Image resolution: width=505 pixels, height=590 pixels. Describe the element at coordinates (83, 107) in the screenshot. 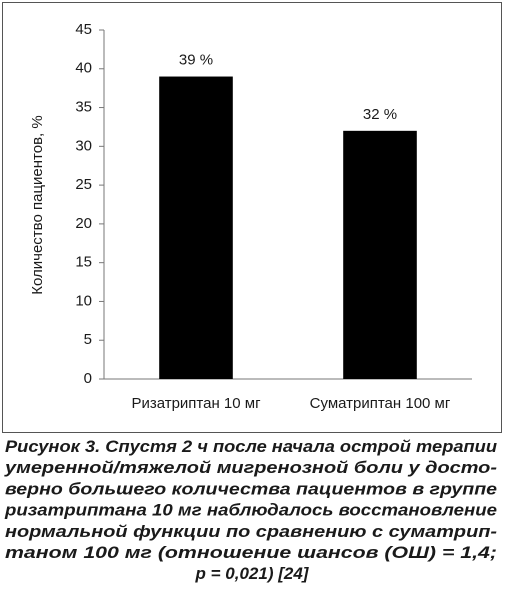

I see `y-tick-label: 35` at that location.